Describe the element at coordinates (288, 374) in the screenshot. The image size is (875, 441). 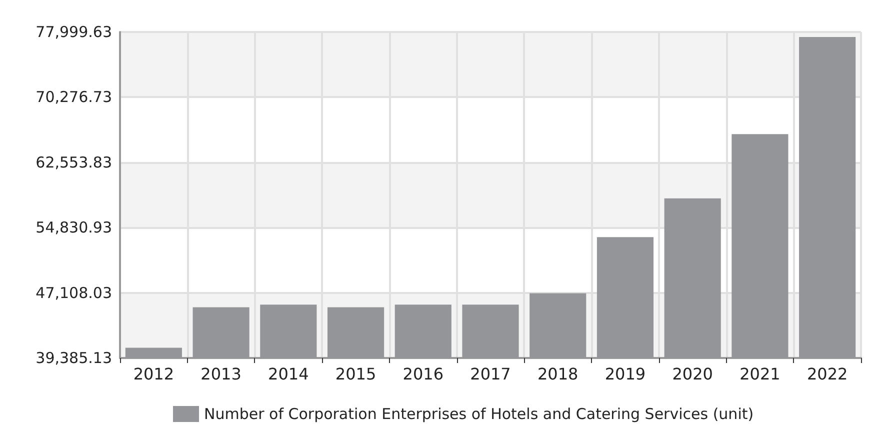
I see `x-tick-label: 2014` at that location.